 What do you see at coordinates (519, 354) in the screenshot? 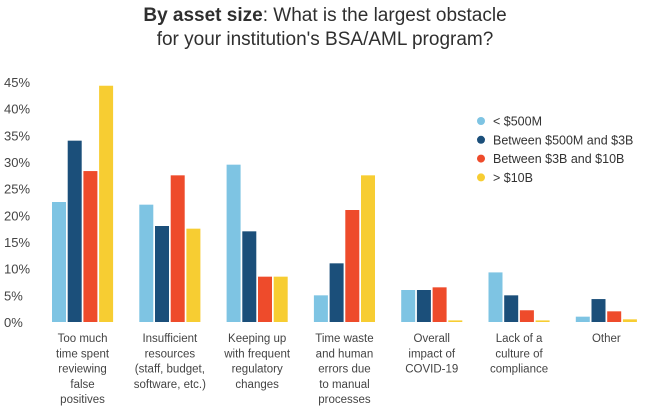
I see `x-category-label: culture of` at bounding box center [519, 354].